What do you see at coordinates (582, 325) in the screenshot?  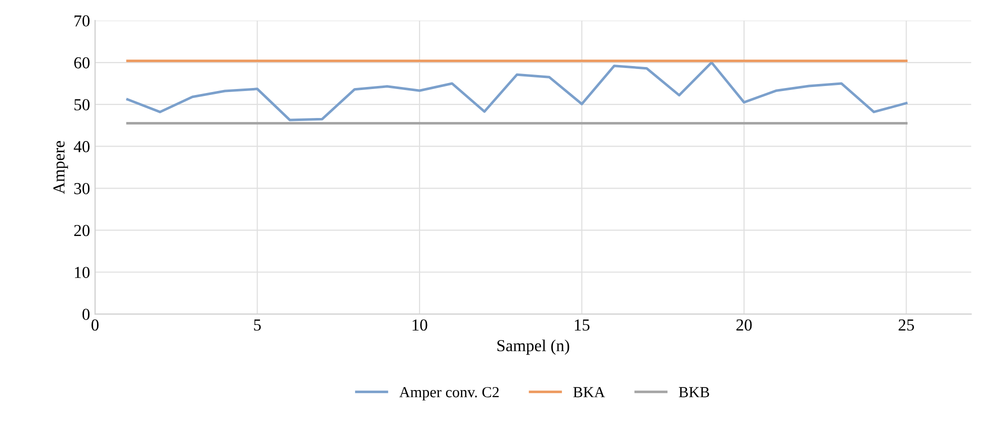 I see `x-tick-label: 15` at bounding box center [582, 325].